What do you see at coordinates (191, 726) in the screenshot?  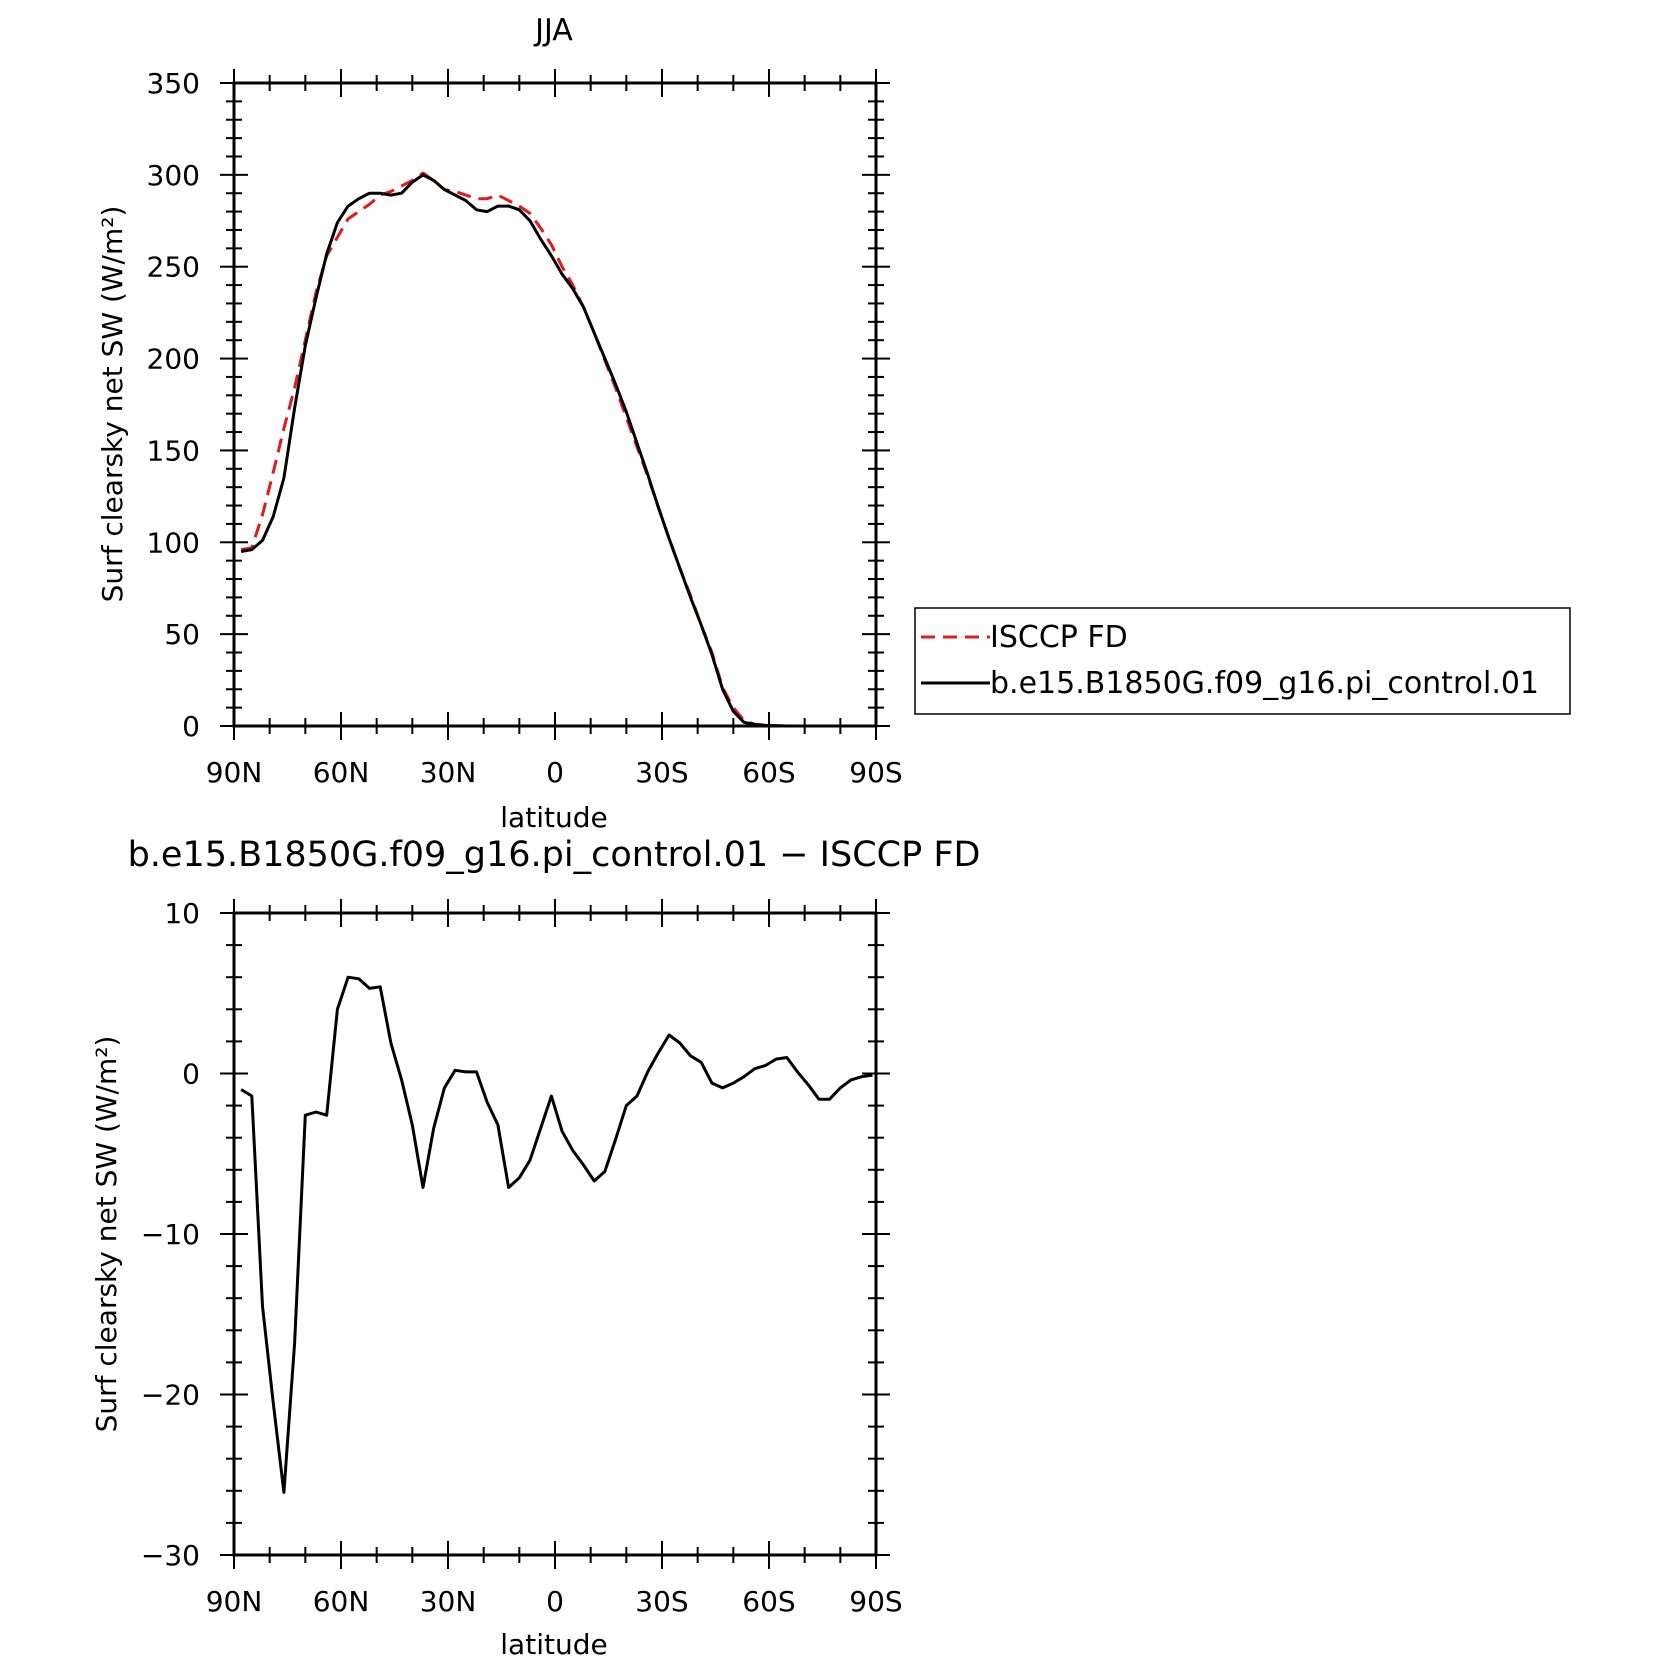 I see `top-y-tick-label: 0` at bounding box center [191, 726].